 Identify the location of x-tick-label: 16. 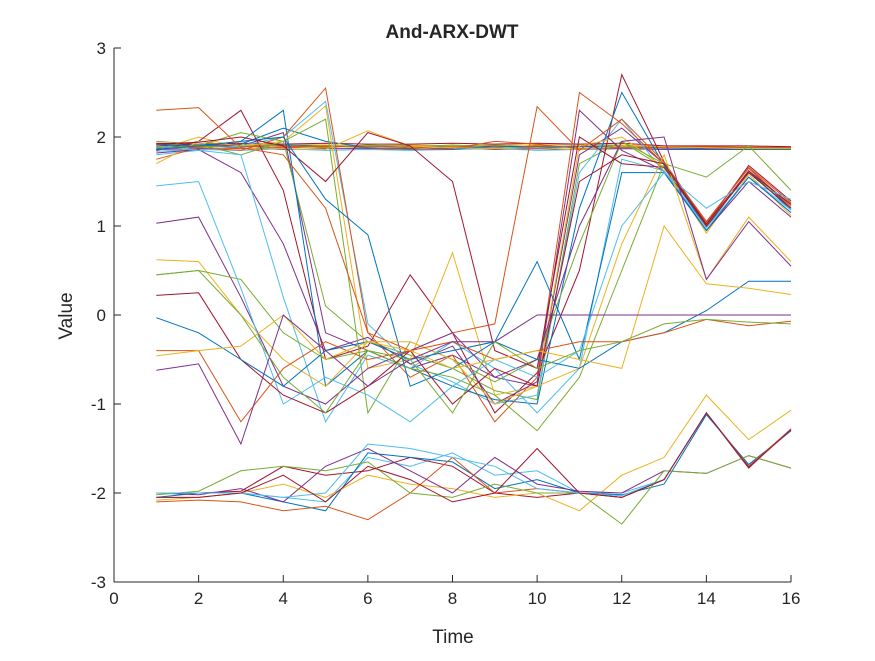
(791, 598).